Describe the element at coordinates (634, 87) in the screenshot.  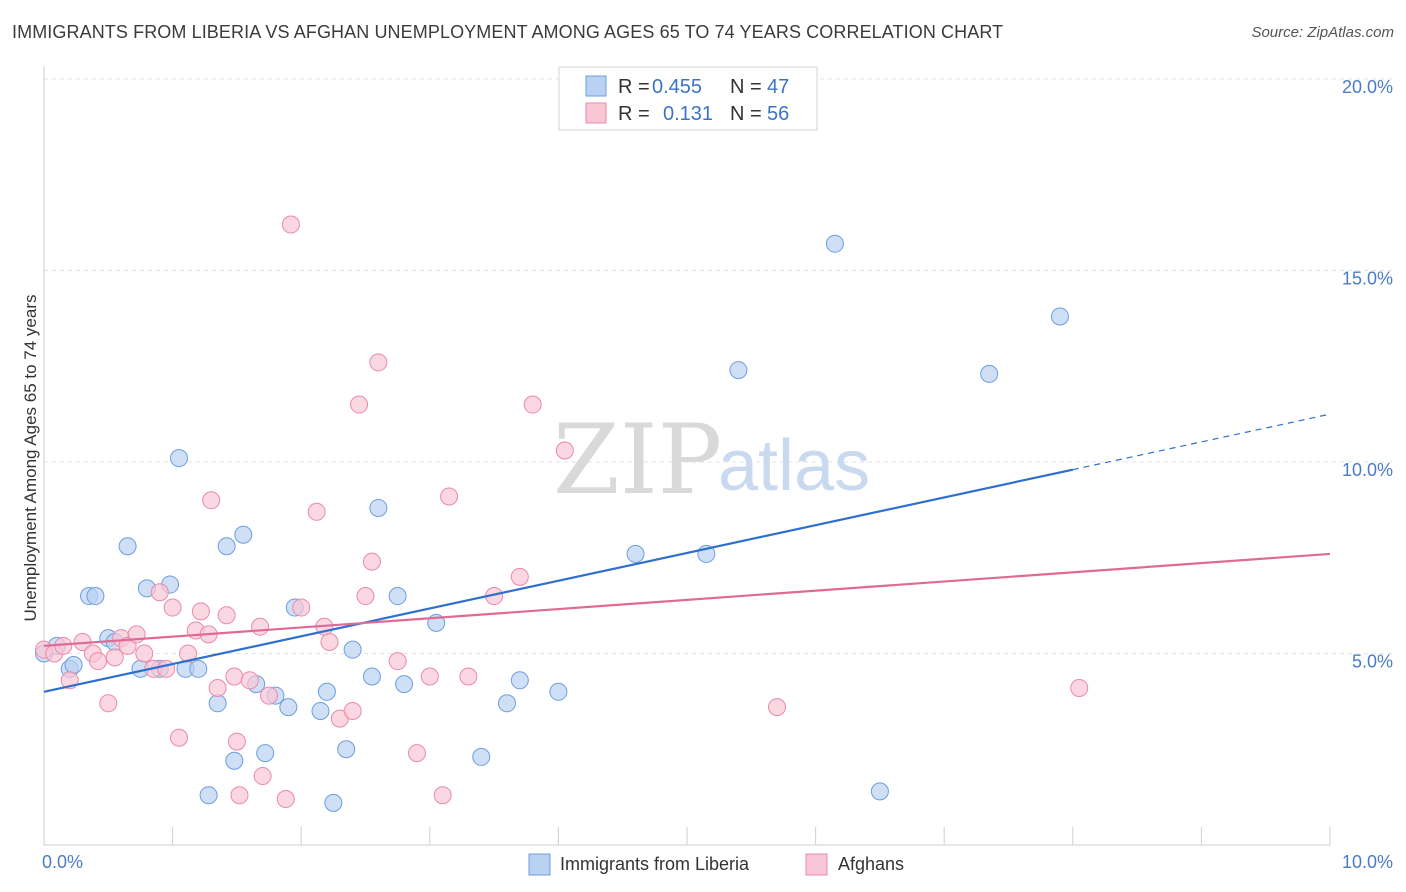
I see `legend-r-label-liberia: R =` at that location.